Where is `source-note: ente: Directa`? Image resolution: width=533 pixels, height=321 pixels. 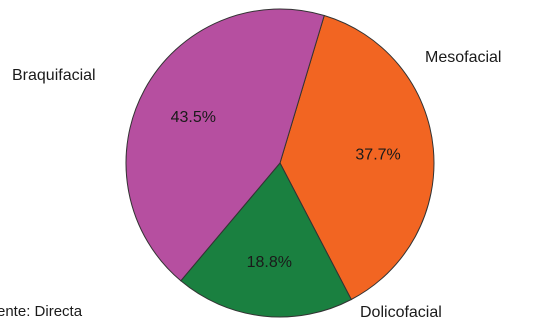
source-note: ente: Directa is located at coordinates (41, 311).